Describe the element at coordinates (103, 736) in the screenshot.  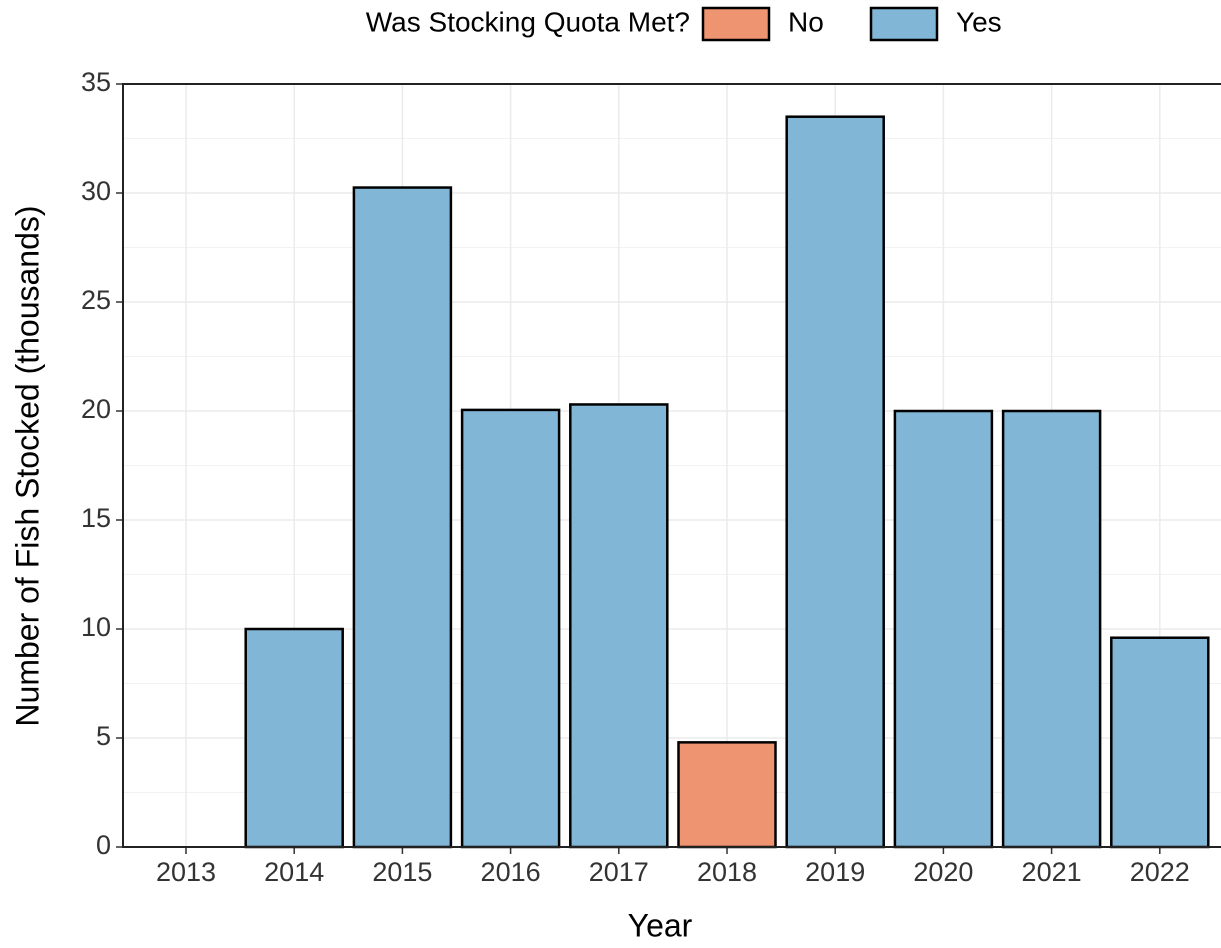
I see `y-tick-label: 5` at that location.